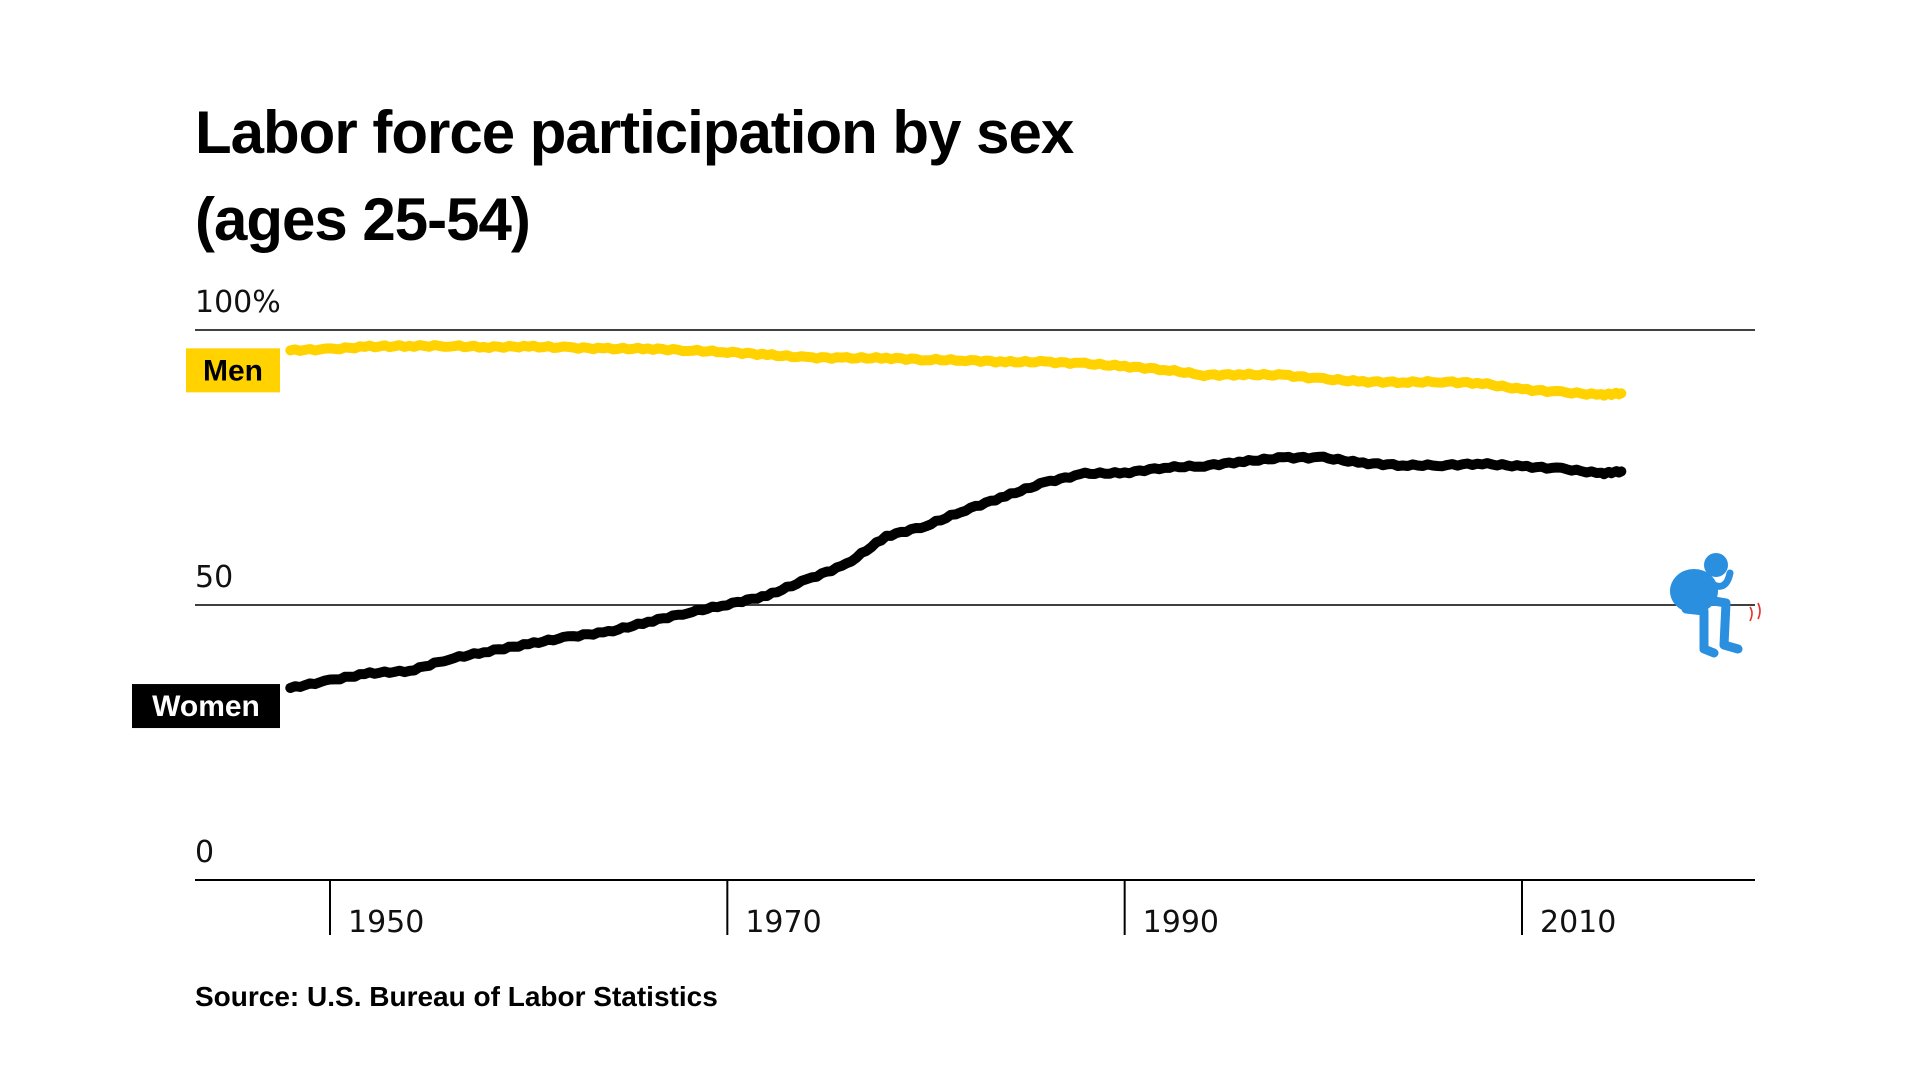  Describe the element at coordinates (204, 852) in the screenshot. I see `y-tick-label: 0` at that location.